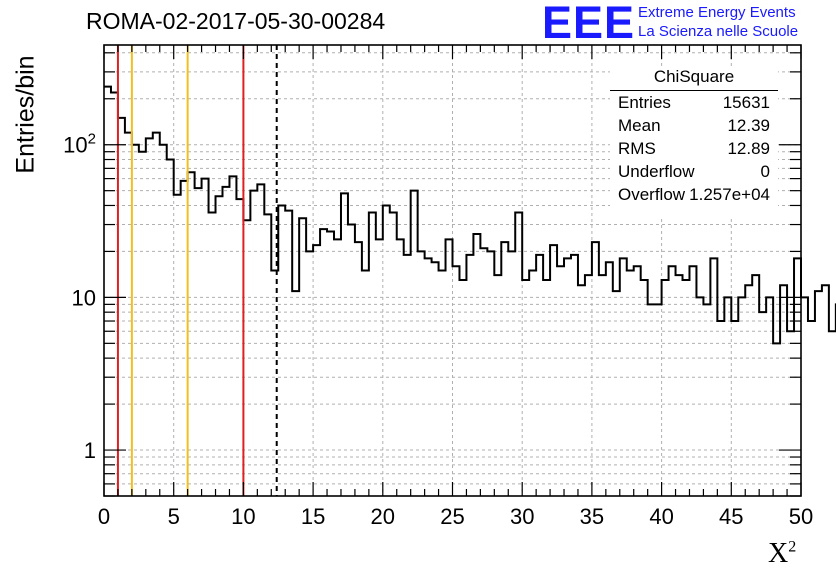 This screenshot has width=836, height=572. What do you see at coordinates (652, 194) in the screenshot?
I see `stats-key: Overflow` at bounding box center [652, 194].